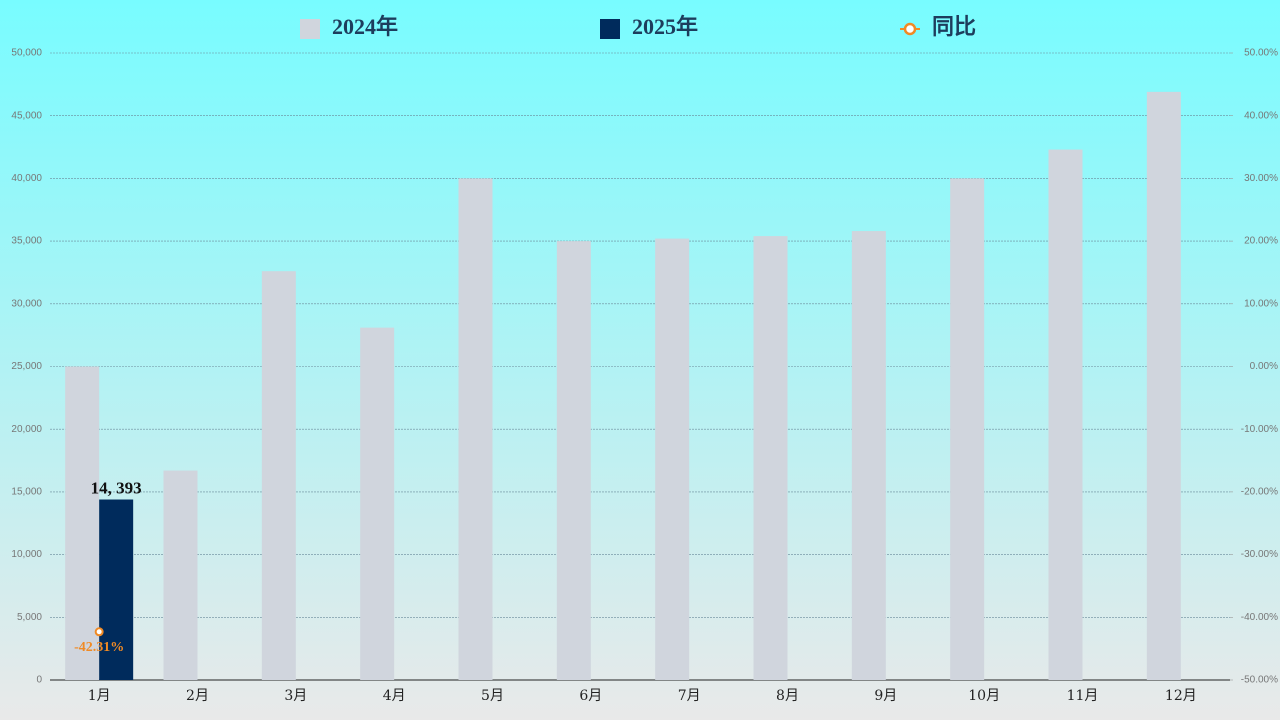  Describe the element at coordinates (26, 53) in the screenshot. I see `y-tick-label: 50,000` at that location.